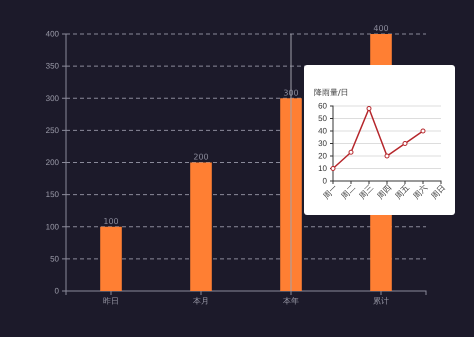 Image resolution: width=474 pixels, height=337 pixels. Describe the element at coordinates (323, 131) in the screenshot. I see `y-tick-label: 40` at that location.